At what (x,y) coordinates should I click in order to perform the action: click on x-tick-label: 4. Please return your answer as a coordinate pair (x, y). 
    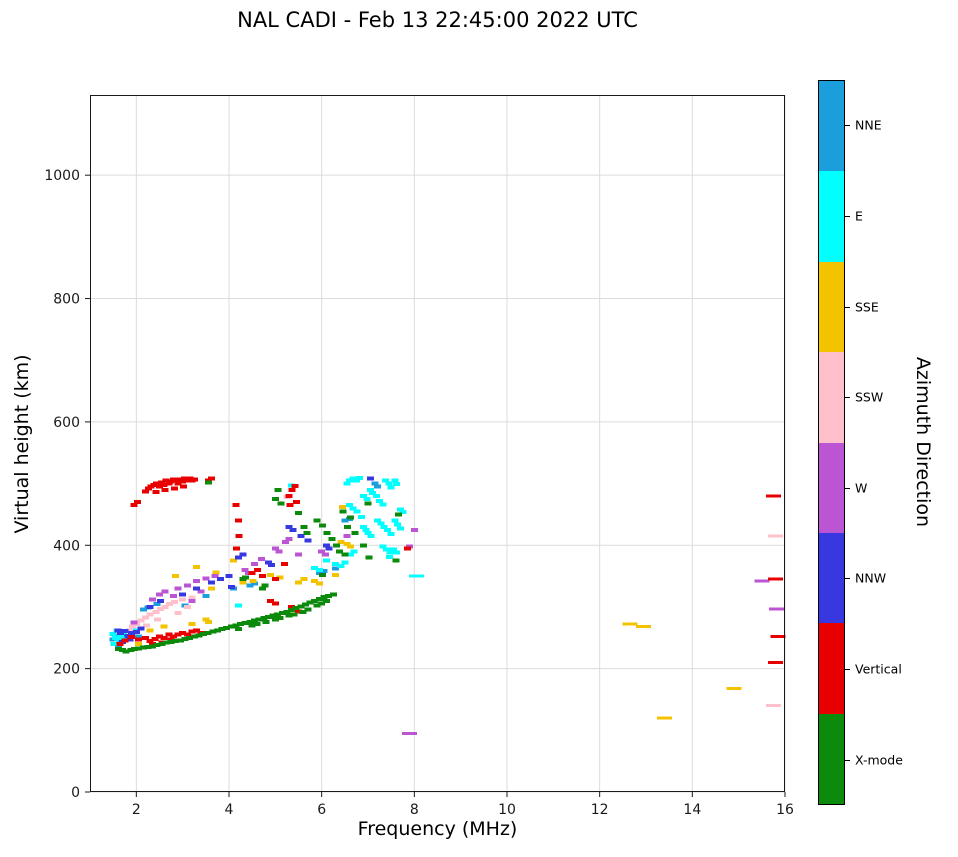
    Looking at the image, I should click on (229, 810).